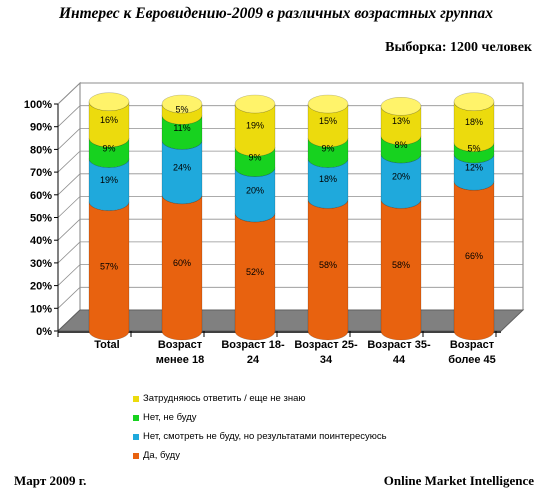 The width and height of the screenshot is (552, 500). Describe the element at coordinates (41, 241) in the screenshot. I see `y-tick-label: 40%` at that location.